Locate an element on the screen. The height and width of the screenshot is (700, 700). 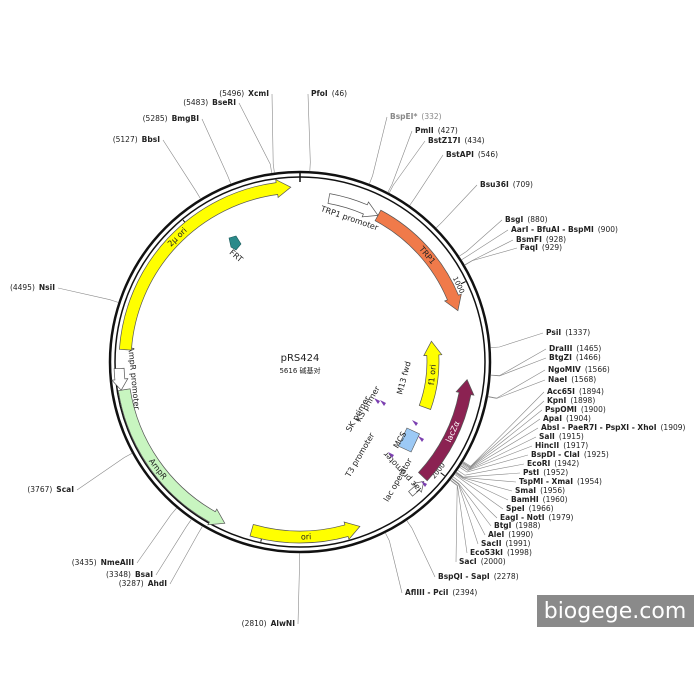
site-label: BspQI - SapI (2278) is located at coordinates (478, 576).